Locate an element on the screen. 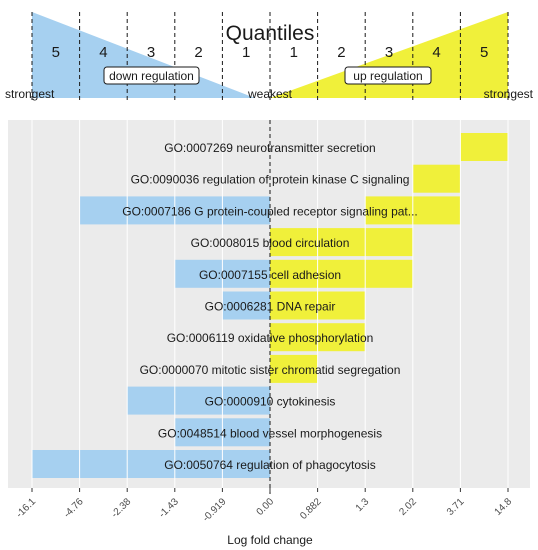 The image size is (538, 550). down-quantile-number: 2 is located at coordinates (198, 52).